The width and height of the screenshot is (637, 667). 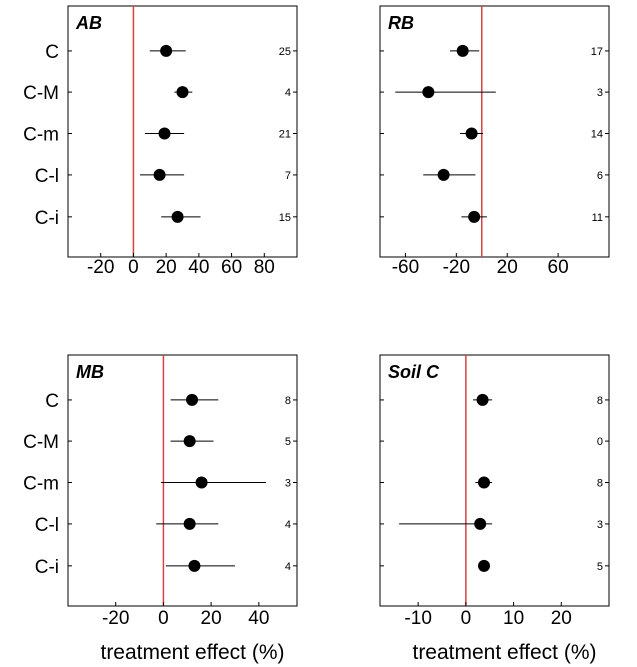 I want to click on panel-title: RB, so click(x=401, y=23).